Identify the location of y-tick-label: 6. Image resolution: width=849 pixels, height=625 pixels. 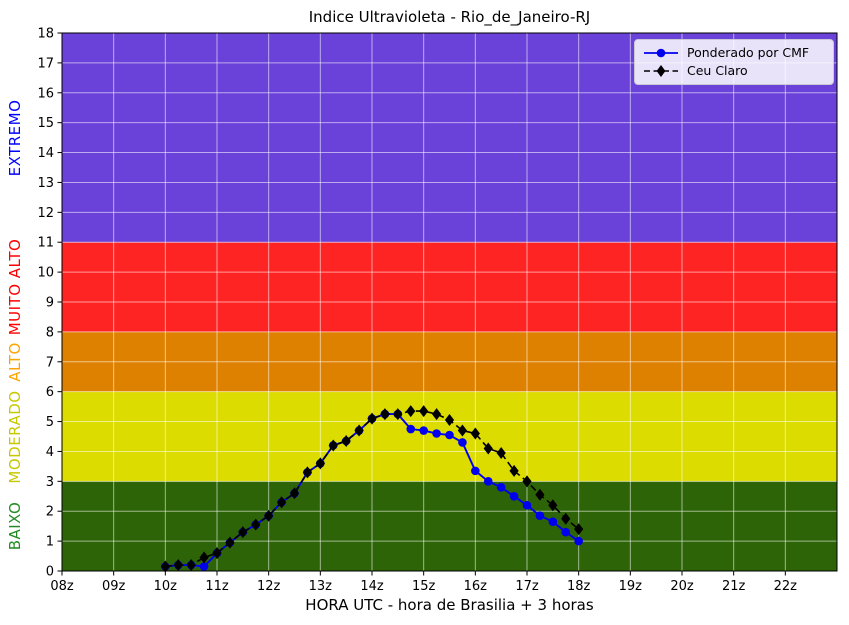
(50, 392).